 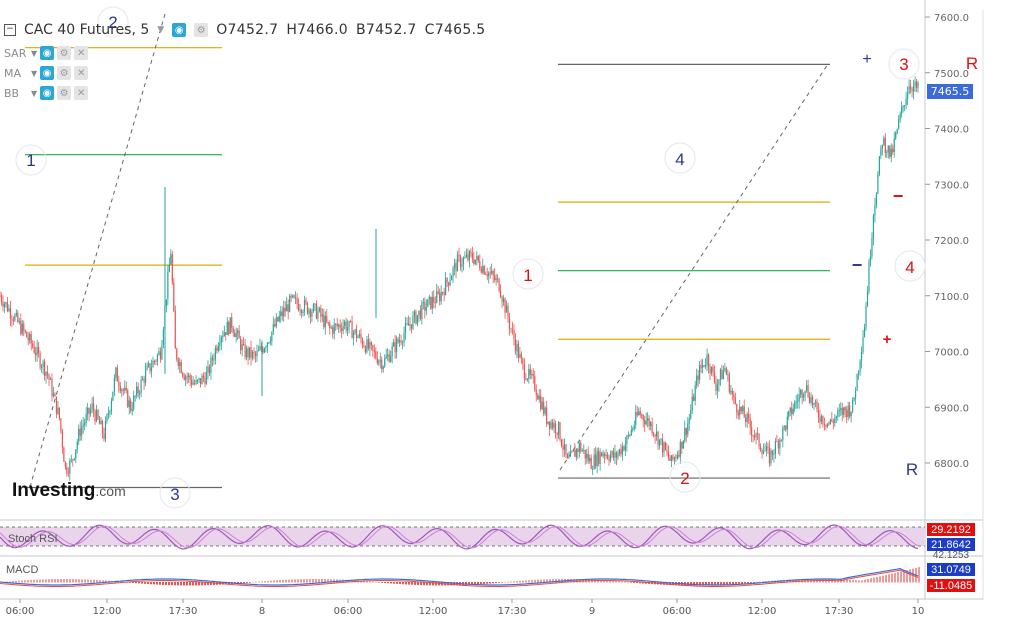 What do you see at coordinates (13, 73) in the screenshot?
I see `indicator-label: MA` at bounding box center [13, 73].